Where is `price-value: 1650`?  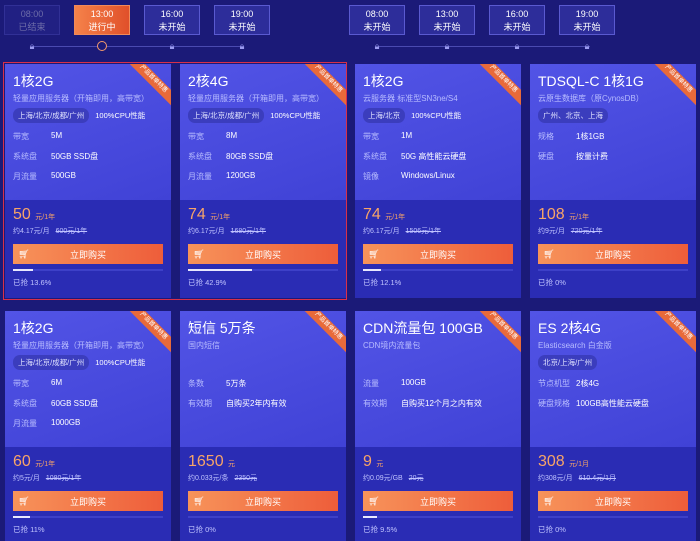 price-value: 1650 is located at coordinates (206, 461).